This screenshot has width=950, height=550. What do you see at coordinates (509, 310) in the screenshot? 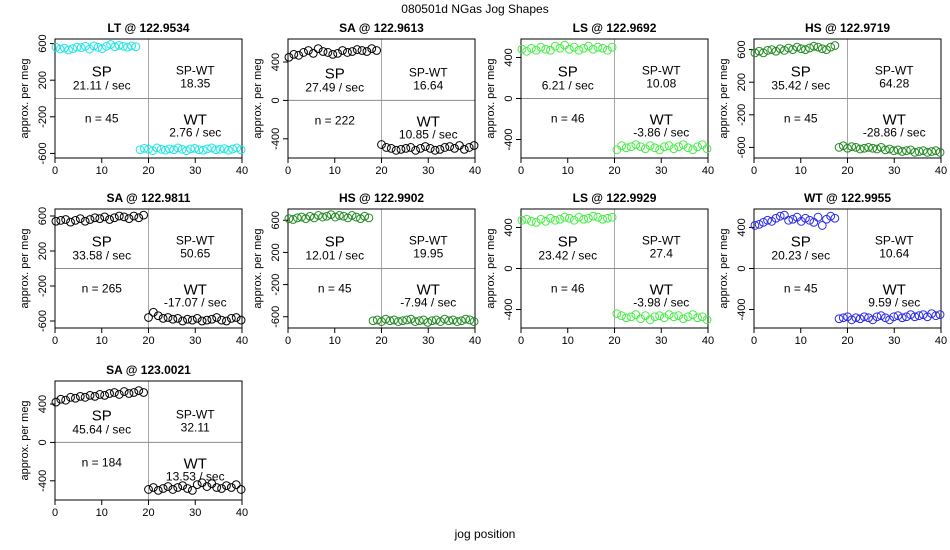
I see `y-tick-label: -400` at bounding box center [509, 310].